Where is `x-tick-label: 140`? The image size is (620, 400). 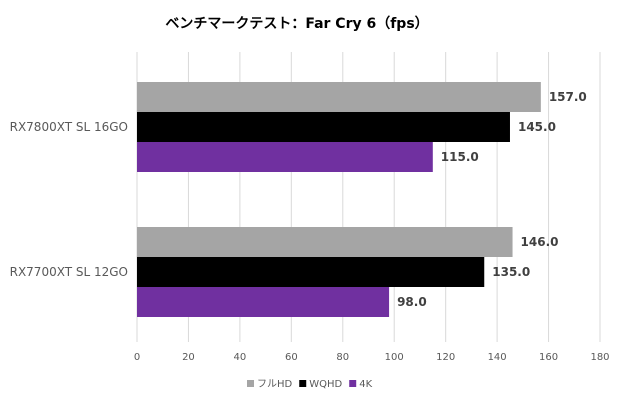 x-tick-label: 140 is located at coordinates (497, 357).